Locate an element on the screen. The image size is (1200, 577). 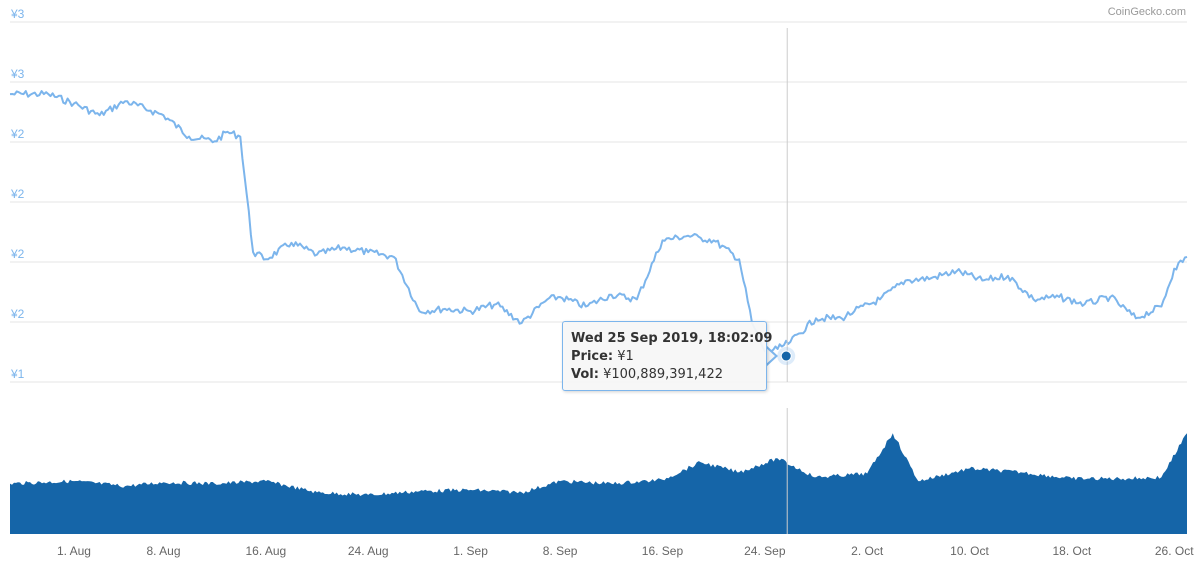
x-tick-label: 1. Aug is located at coordinates (74, 551).